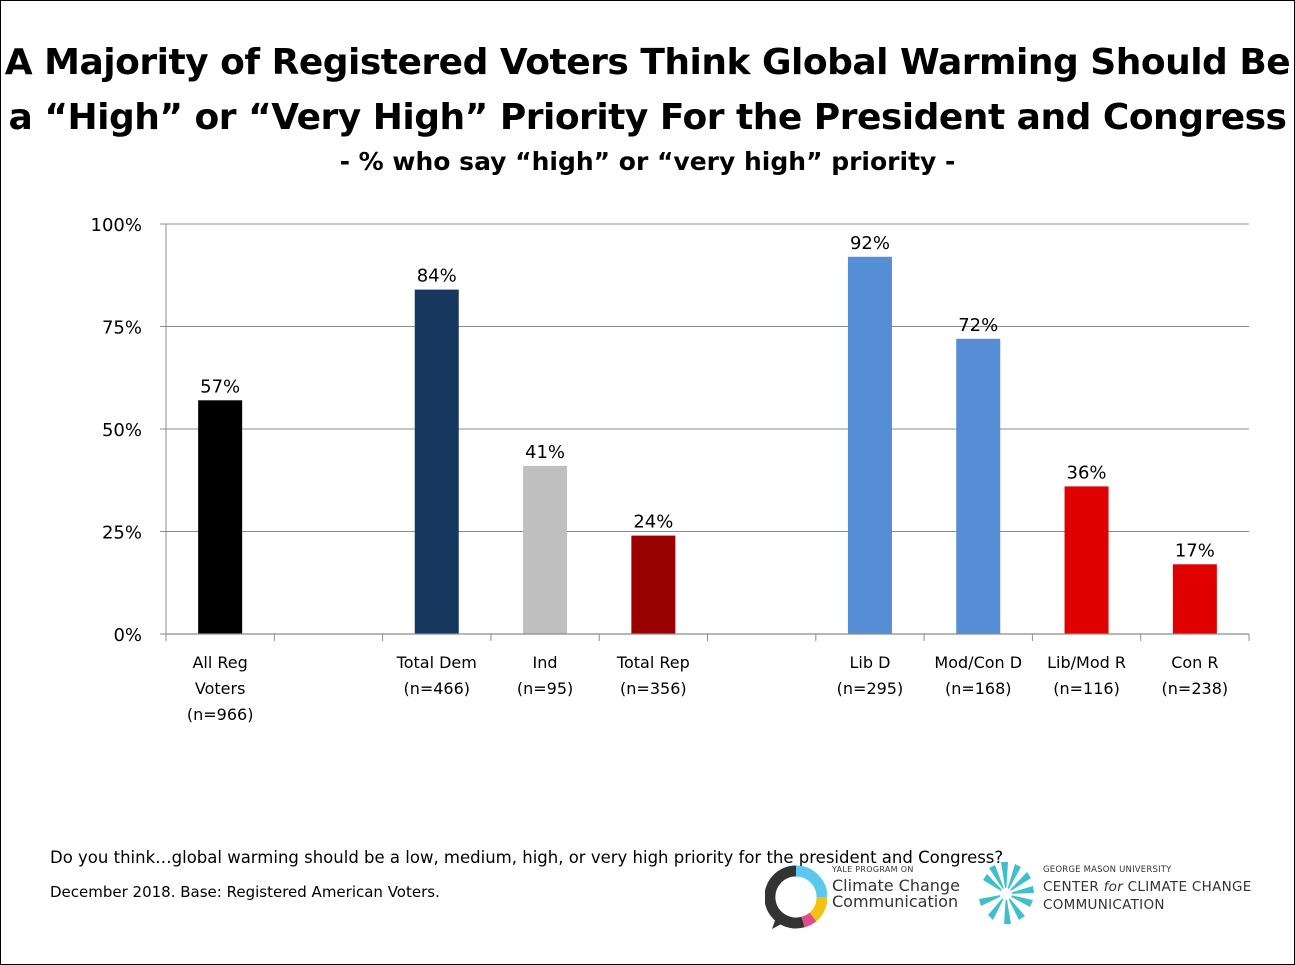 This screenshot has width=1295, height=965. Describe the element at coordinates (545, 662) in the screenshot. I see `category-label: Ind` at that location.